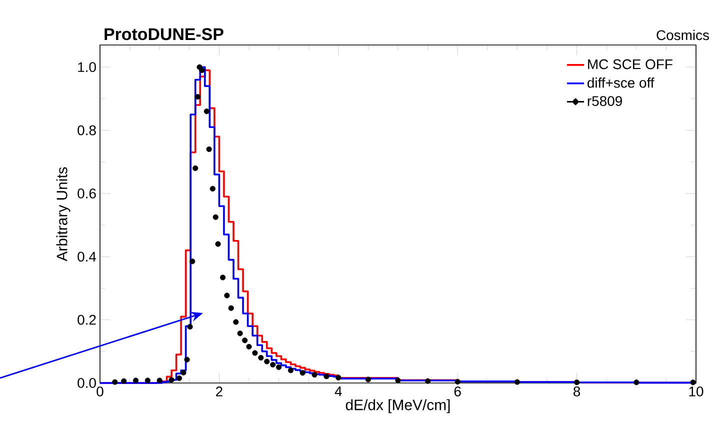  I want to click on text: Cosmics, so click(682, 35).